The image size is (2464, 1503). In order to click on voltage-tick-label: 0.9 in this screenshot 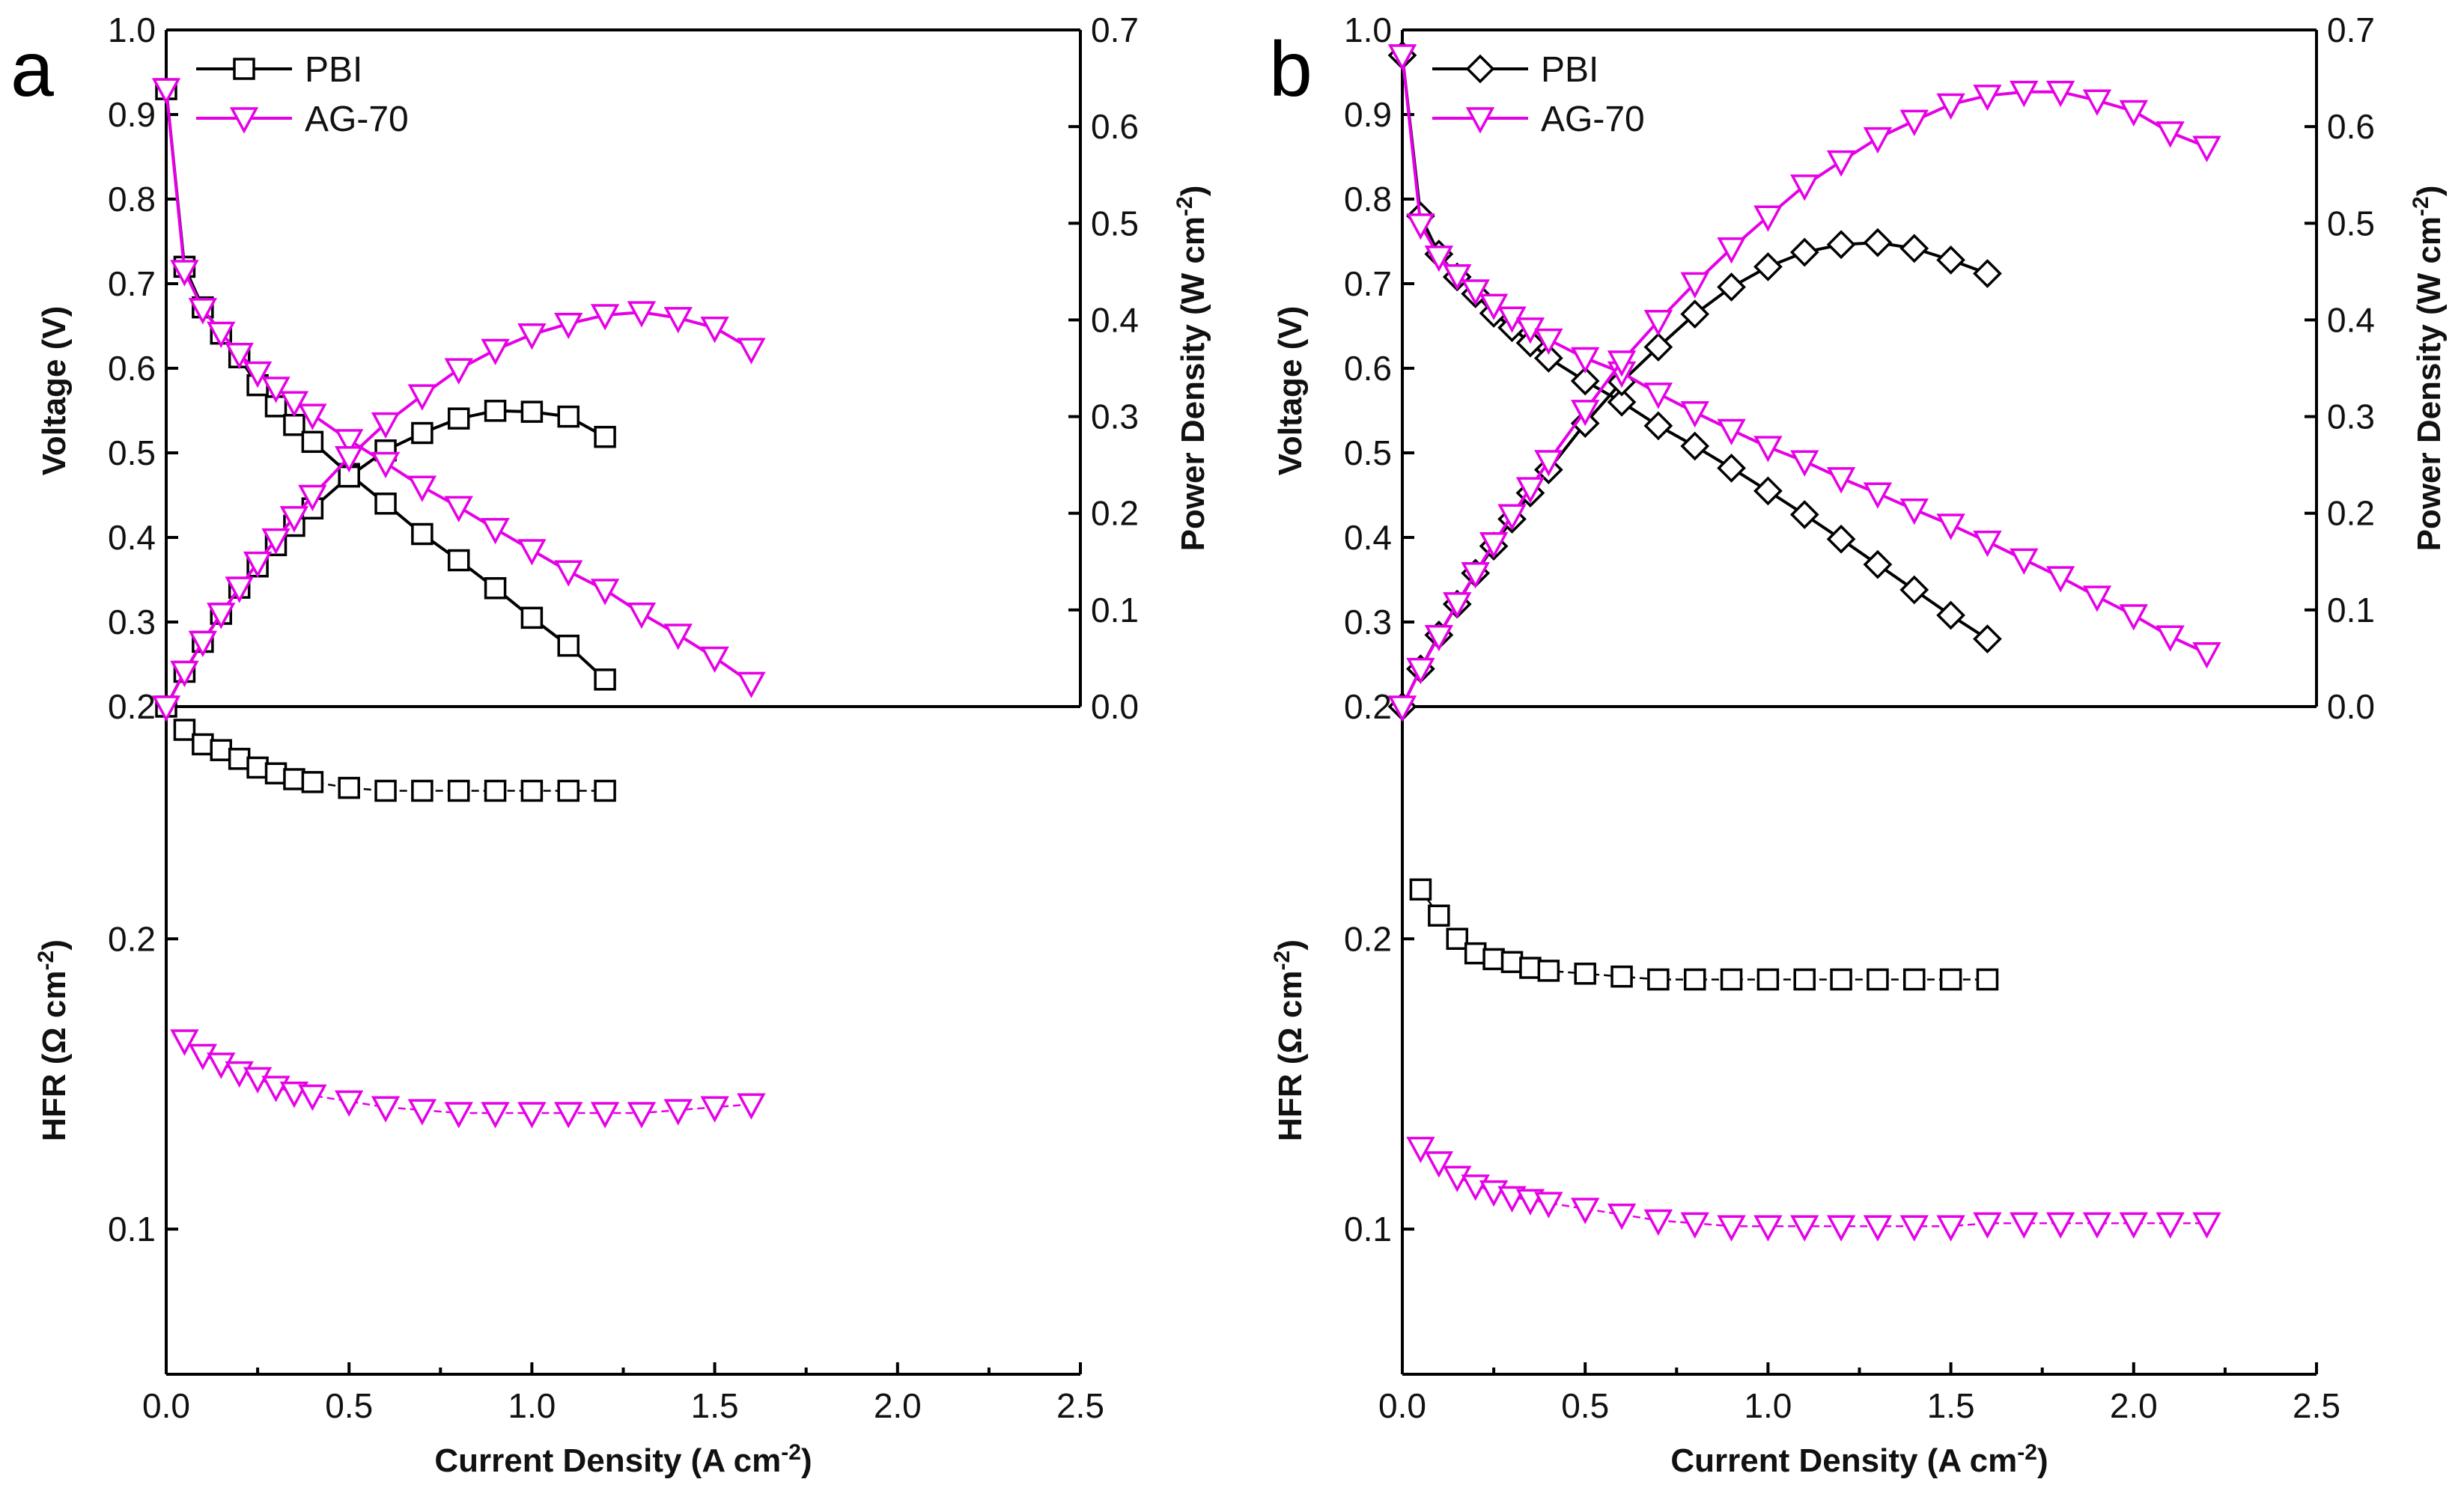, I will do `click(132, 114)`.